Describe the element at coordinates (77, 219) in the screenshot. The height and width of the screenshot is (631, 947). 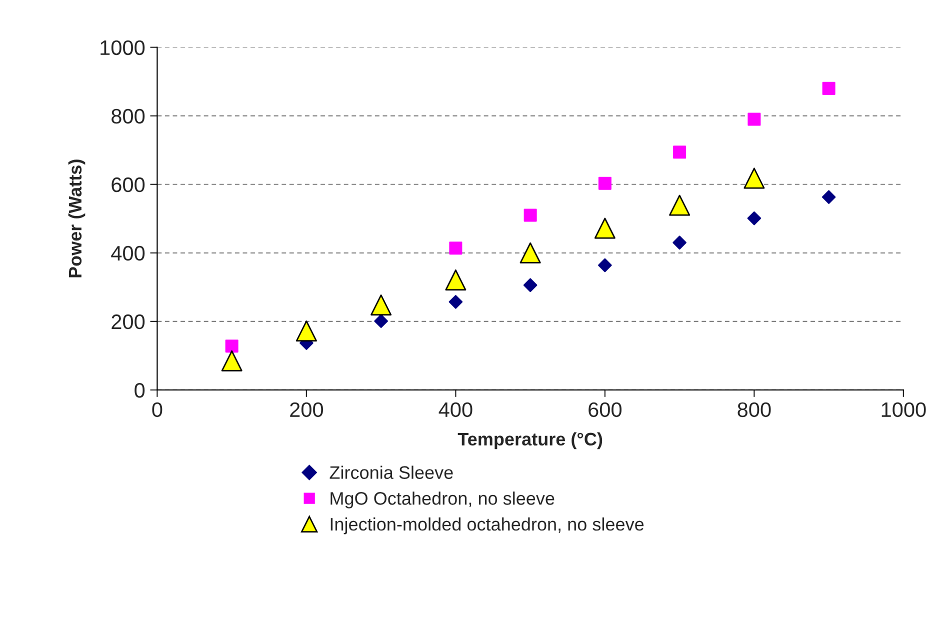
I see `y-axis-title: Power (Watts)` at that location.